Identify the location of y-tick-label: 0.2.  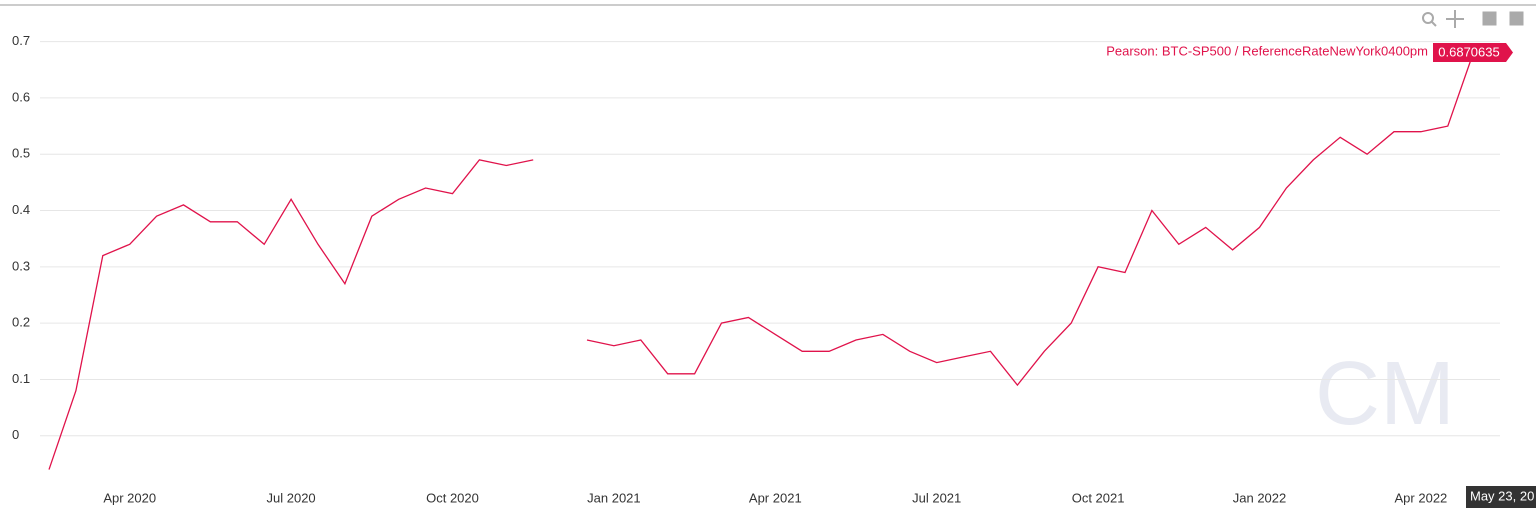
(21, 322).